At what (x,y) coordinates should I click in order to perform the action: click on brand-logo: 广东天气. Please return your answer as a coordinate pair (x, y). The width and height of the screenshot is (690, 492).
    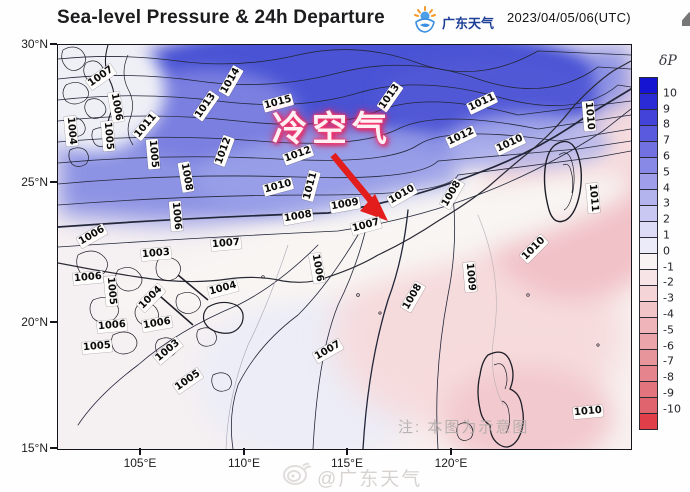
    Looking at the image, I should click on (453, 22).